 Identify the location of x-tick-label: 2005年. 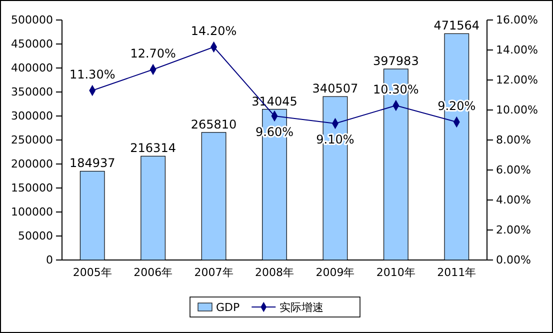
(92, 272).